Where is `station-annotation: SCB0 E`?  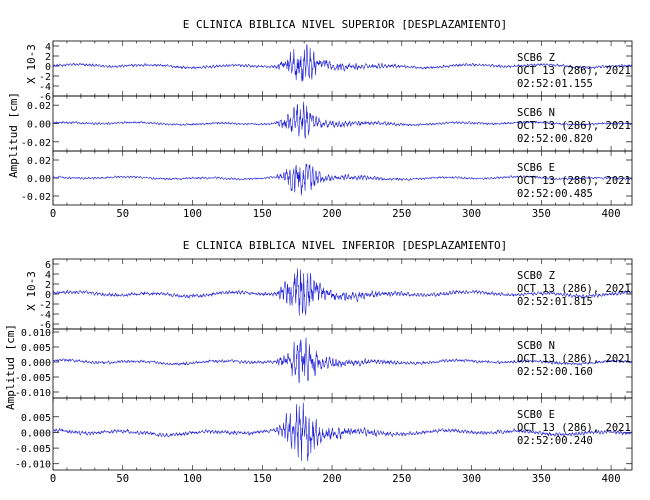 station-annotation: SCB0 E is located at coordinates (536, 415).